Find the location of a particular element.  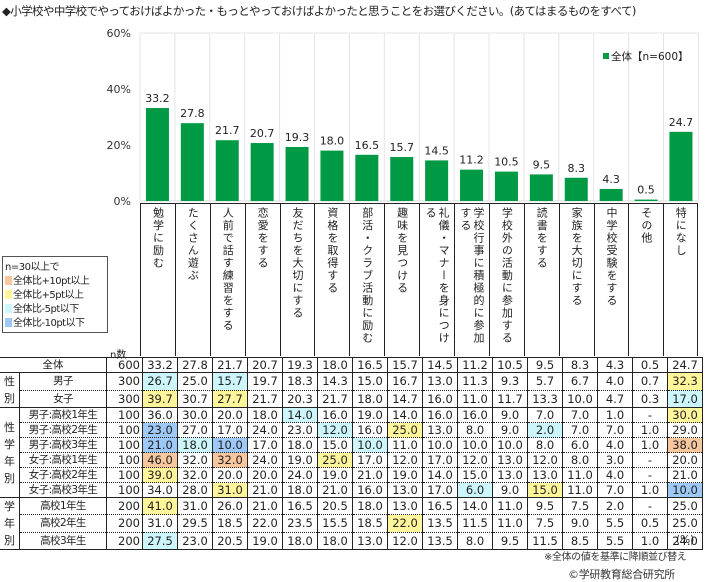

category-label: 家族を大切にする is located at coordinates (576, 280).